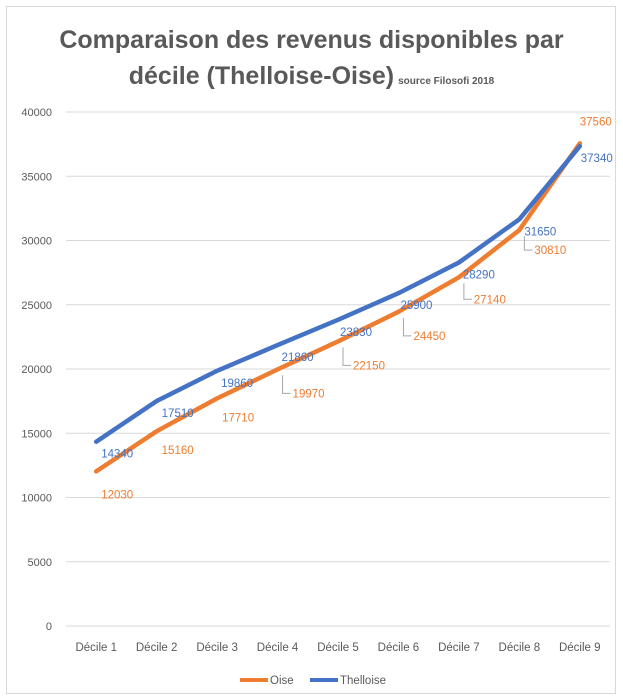  I want to click on legend-label-oise: Oise, so click(282, 681).